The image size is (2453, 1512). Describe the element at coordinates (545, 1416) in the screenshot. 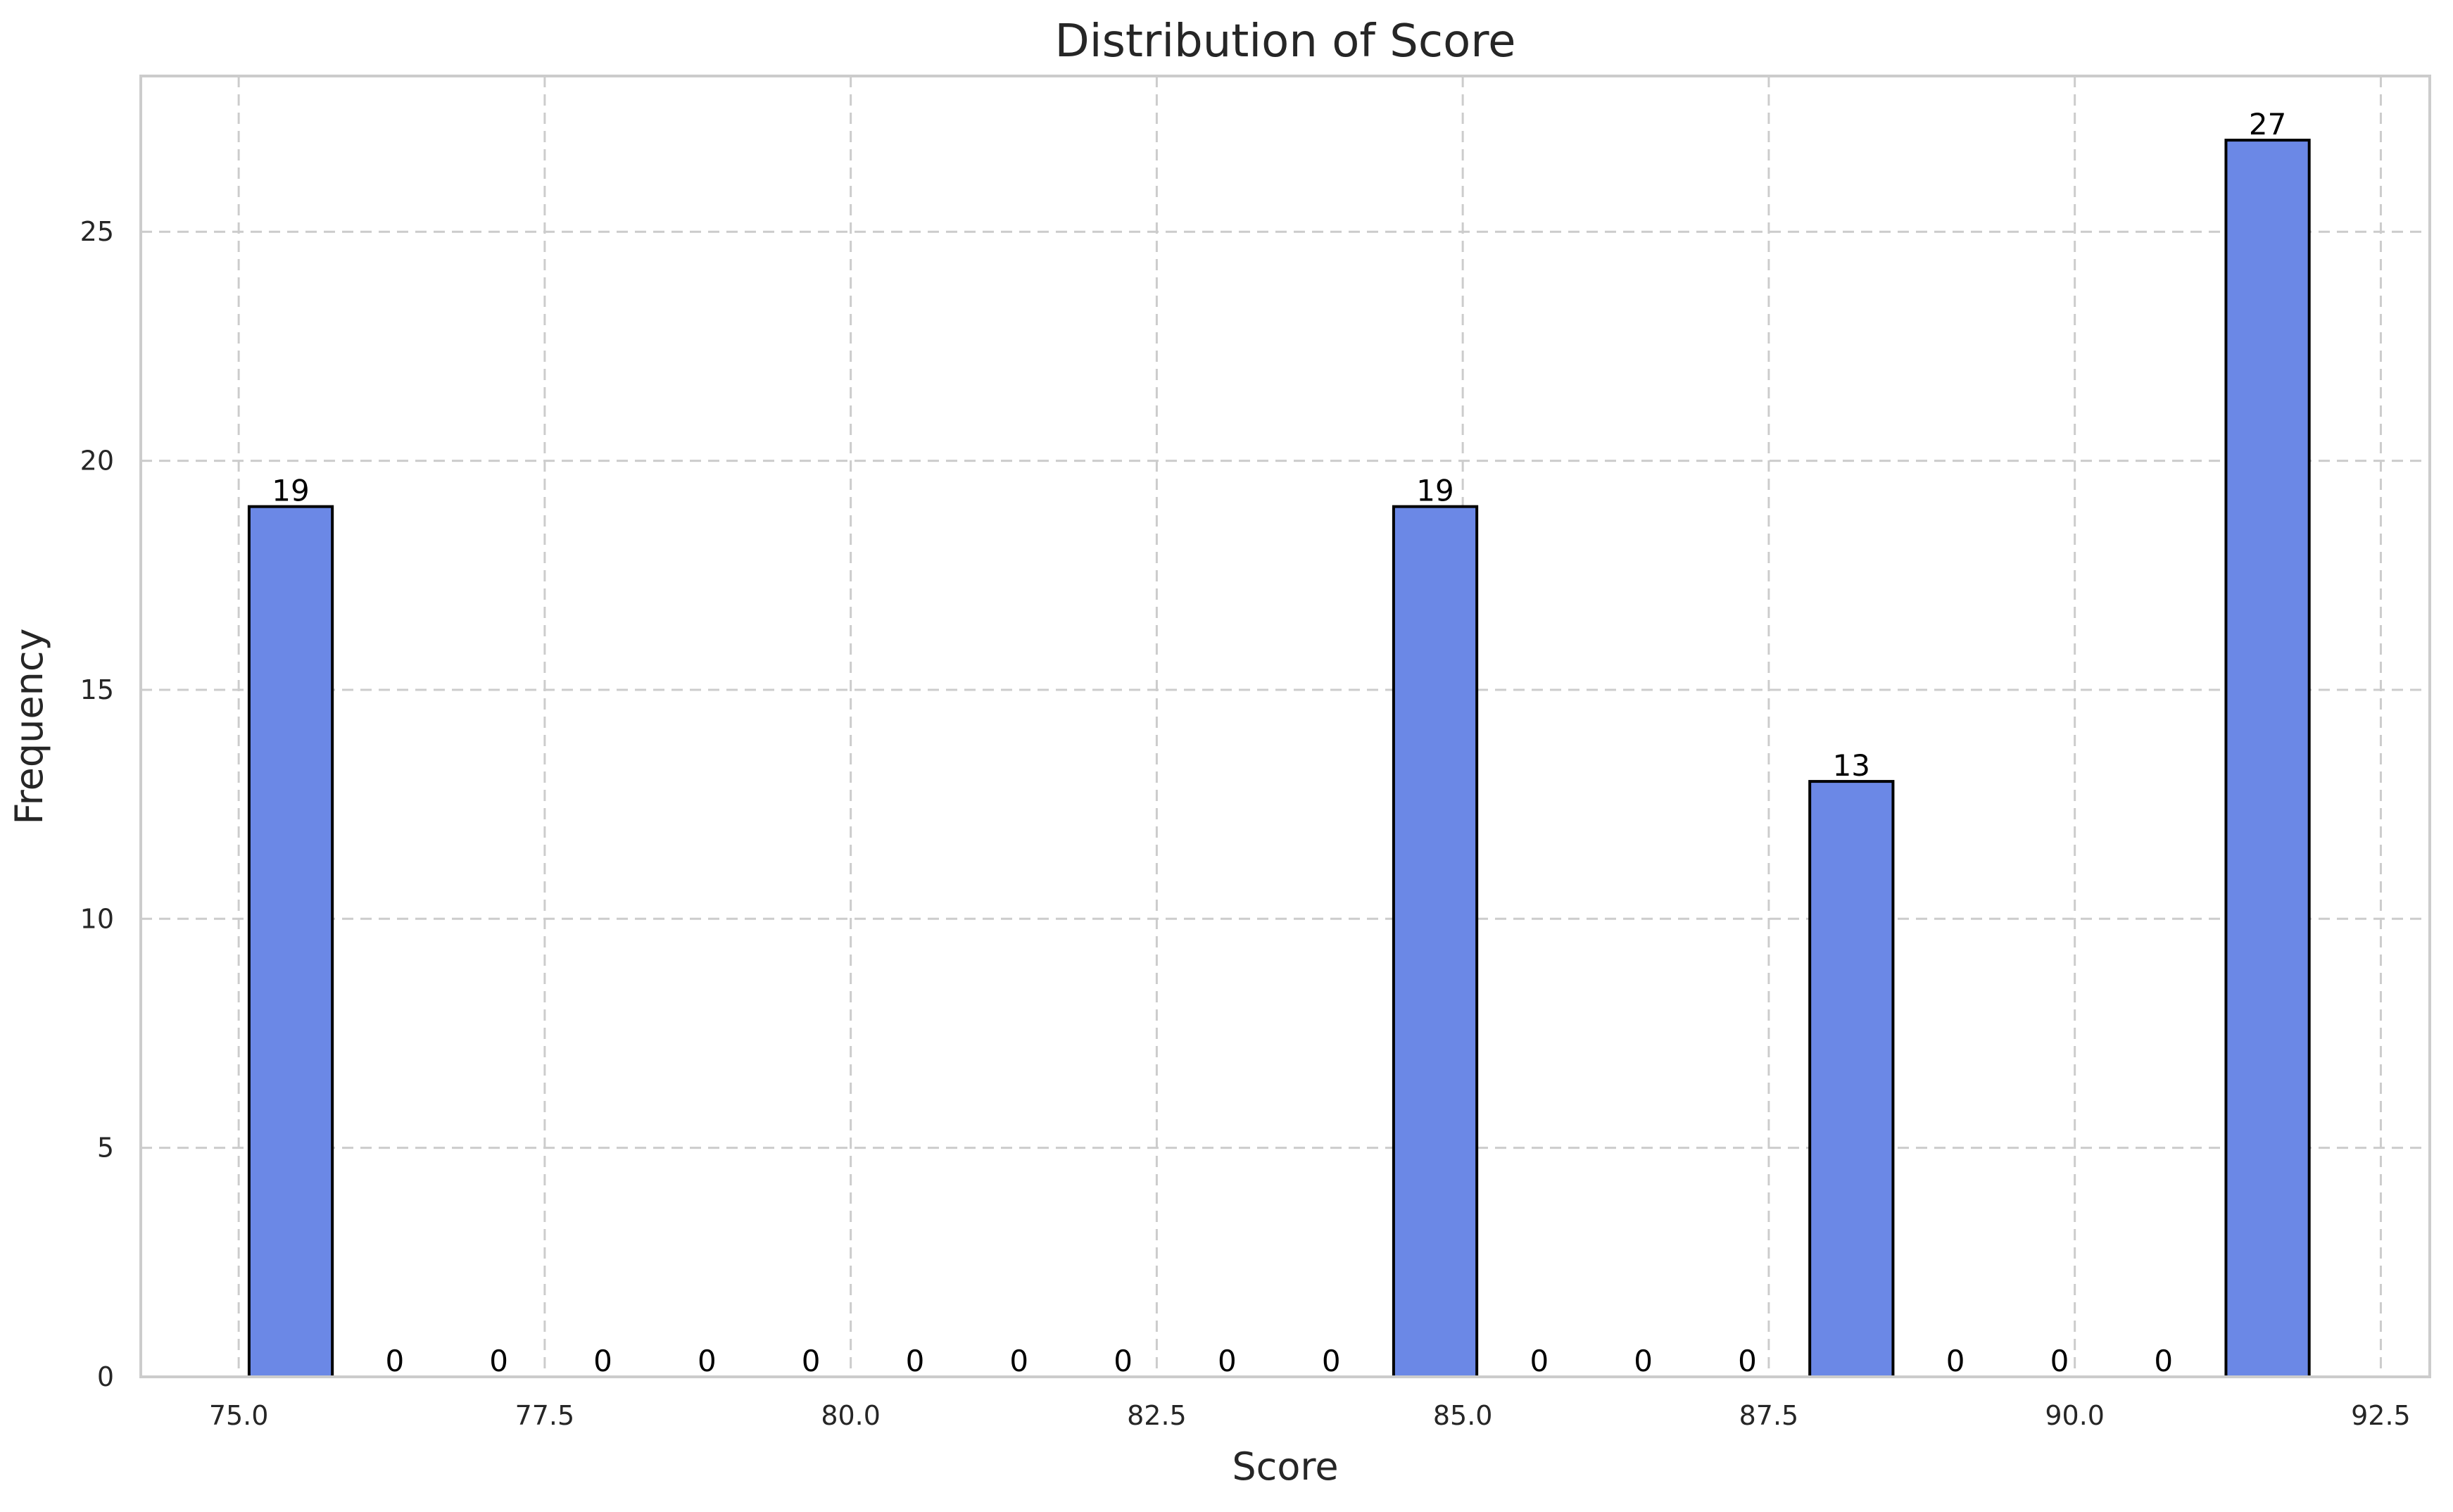

I see `x-tick-label: 77.5` at that location.